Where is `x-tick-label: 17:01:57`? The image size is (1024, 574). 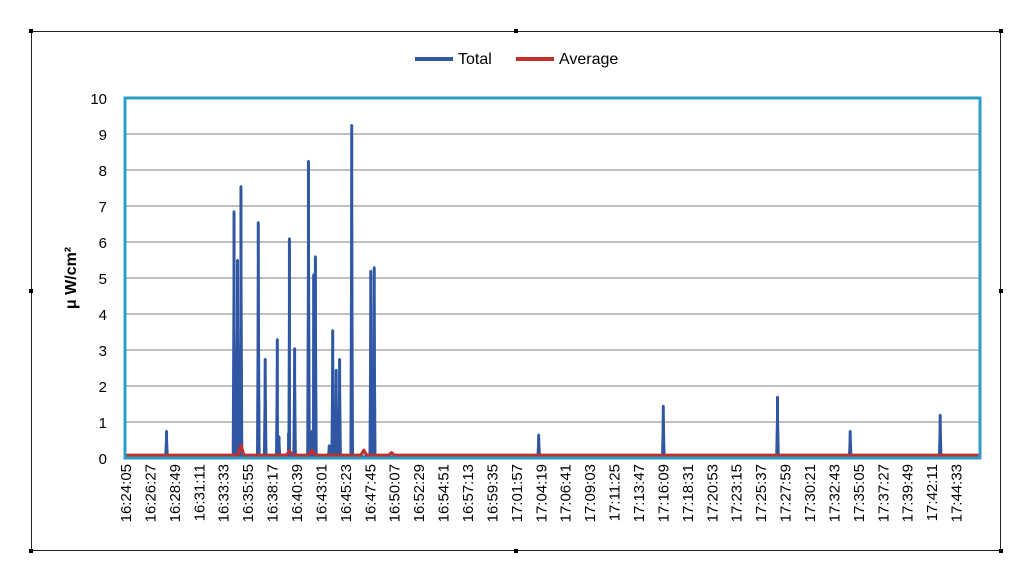
x-tick-label: 17:01:57 is located at coordinates (517, 493).